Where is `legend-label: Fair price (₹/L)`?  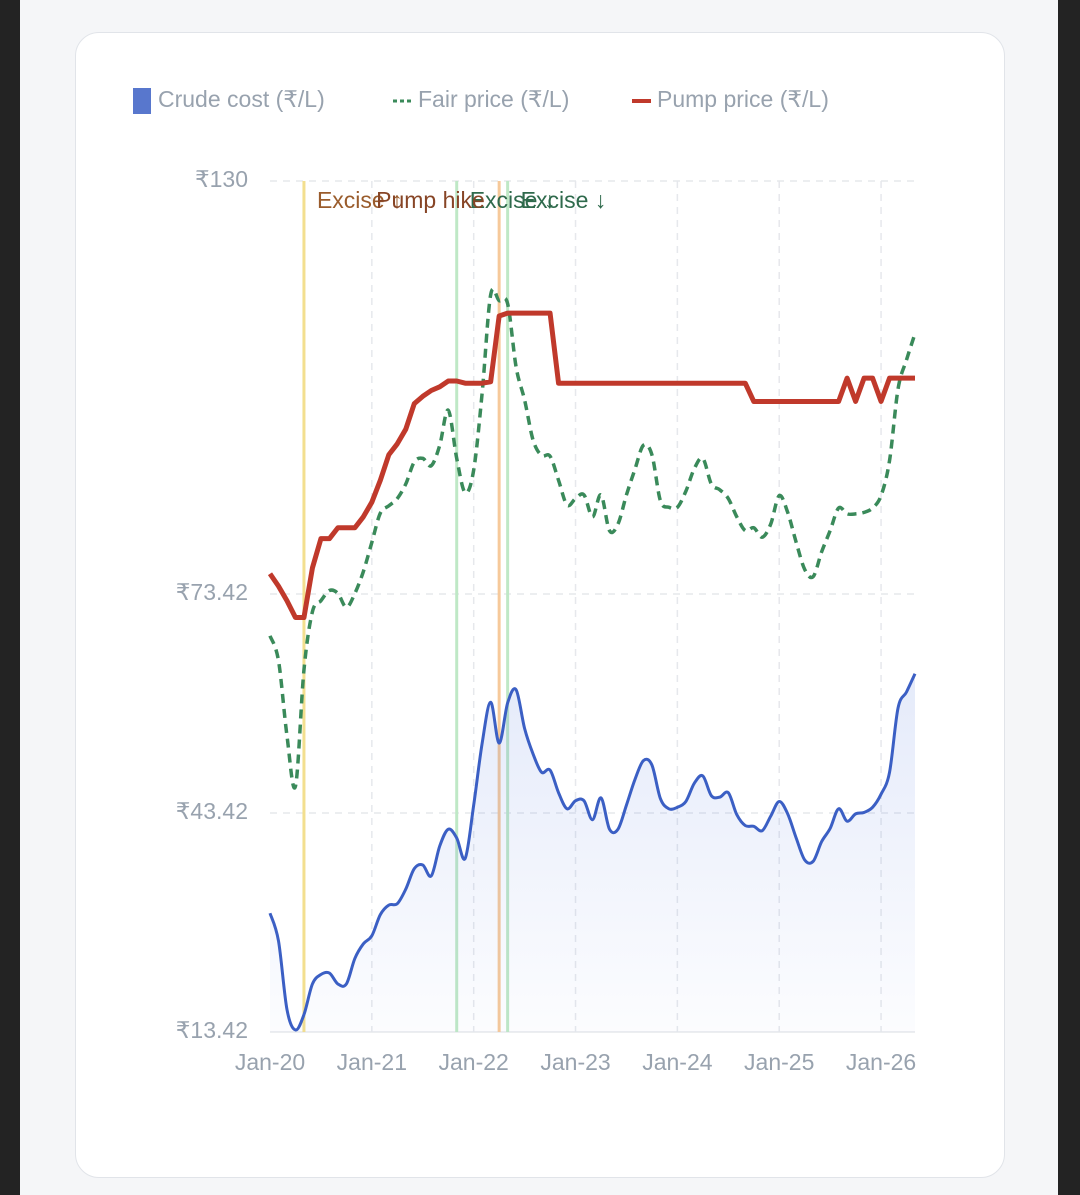 legend-label: Fair price (₹/L) is located at coordinates (493, 99).